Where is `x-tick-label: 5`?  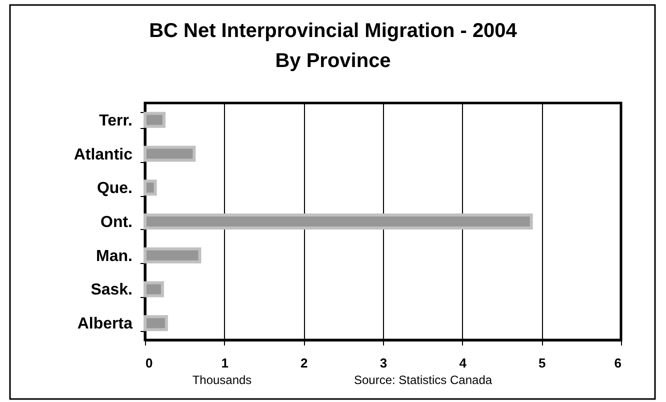
x-tick-label: 5 is located at coordinates (542, 363).